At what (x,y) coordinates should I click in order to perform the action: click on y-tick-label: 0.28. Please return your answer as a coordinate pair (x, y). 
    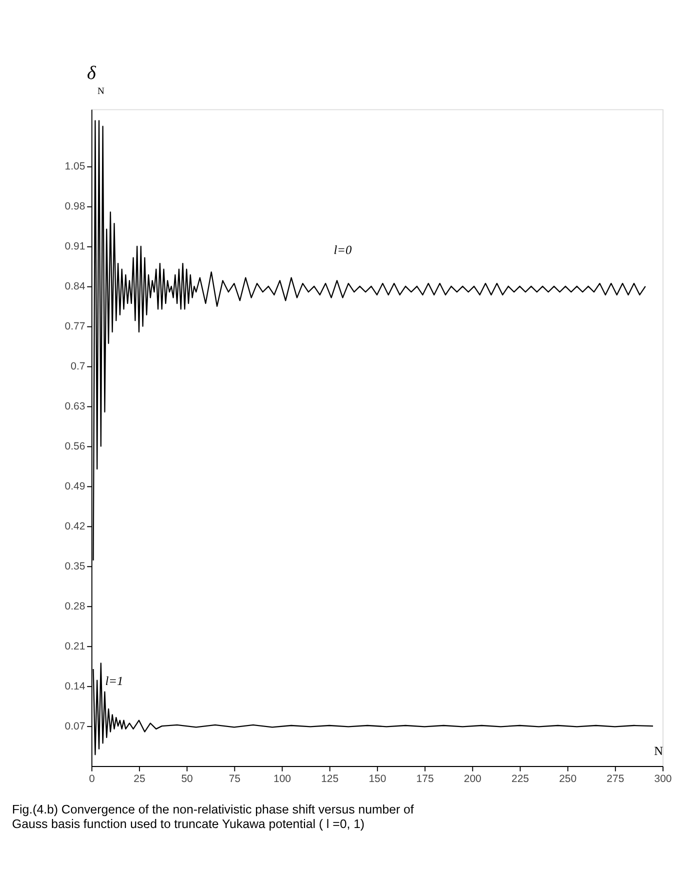
    Looking at the image, I should click on (75, 606).